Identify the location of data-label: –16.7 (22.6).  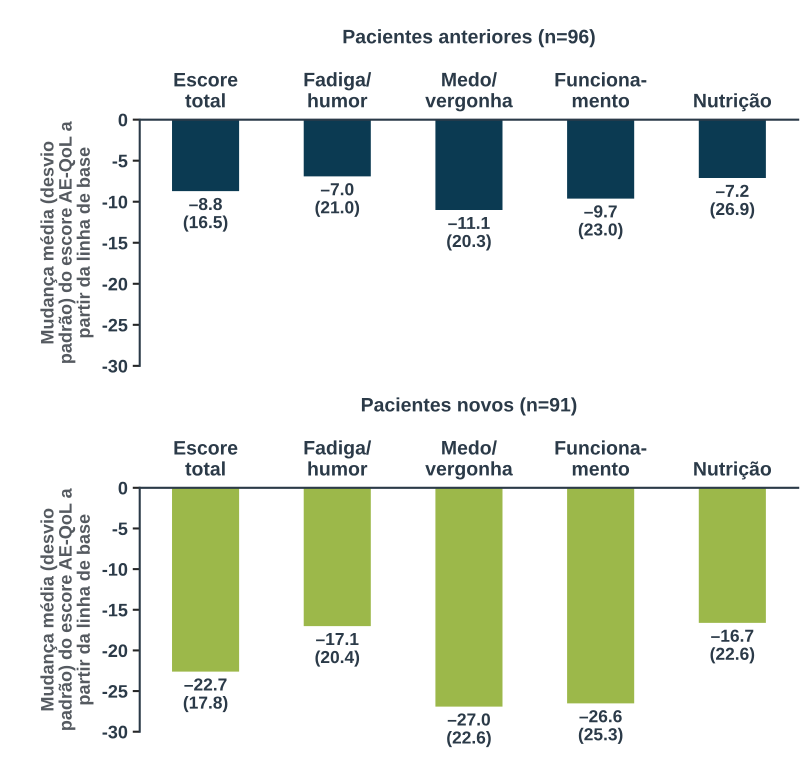
(732, 647).